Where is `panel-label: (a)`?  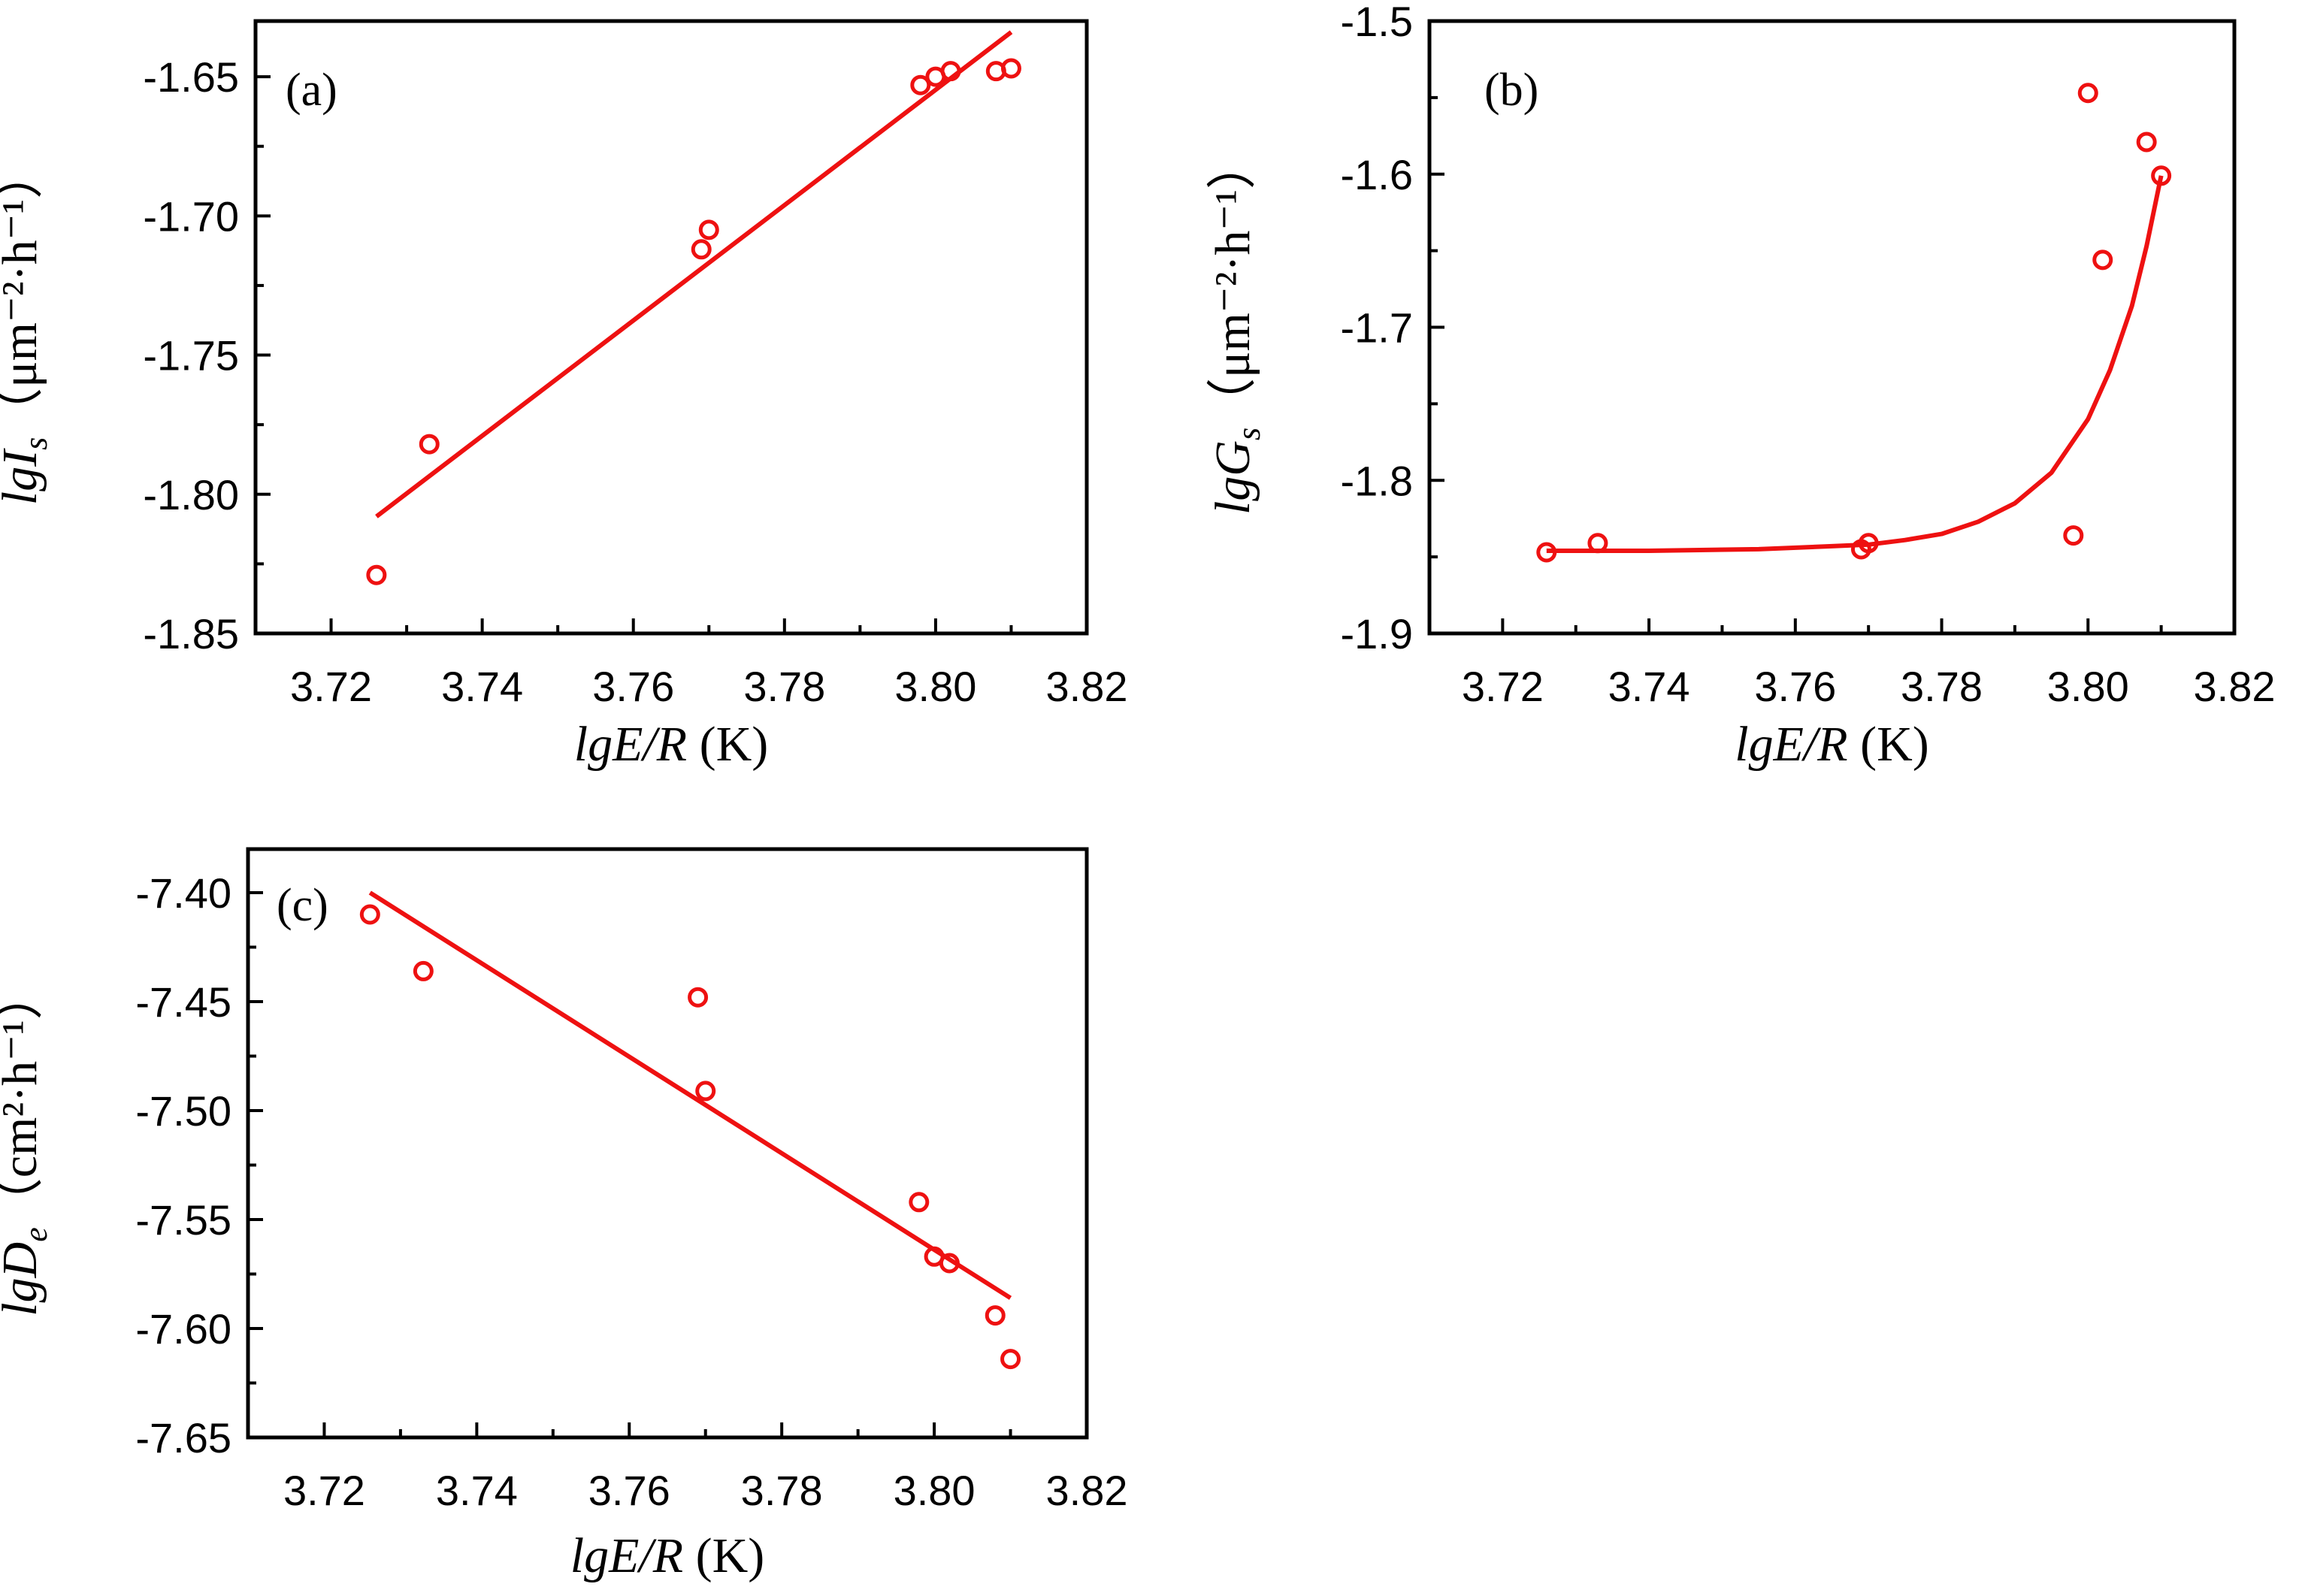
panel-label: (a) is located at coordinates (311, 90).